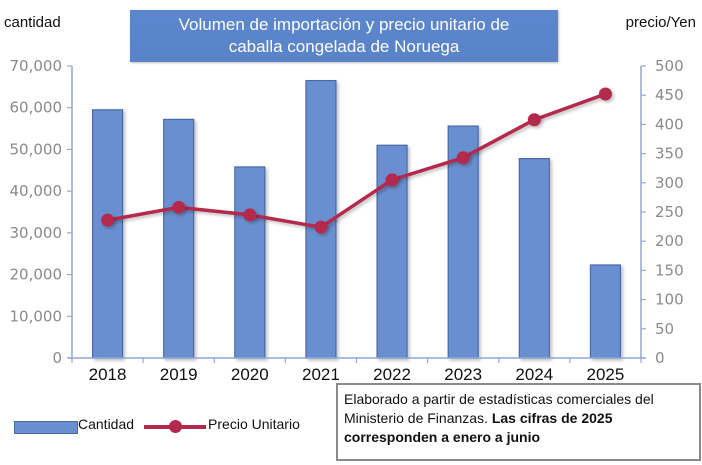 This screenshot has width=702, height=465. I want to click on right-tick-label: 250, so click(669, 212).